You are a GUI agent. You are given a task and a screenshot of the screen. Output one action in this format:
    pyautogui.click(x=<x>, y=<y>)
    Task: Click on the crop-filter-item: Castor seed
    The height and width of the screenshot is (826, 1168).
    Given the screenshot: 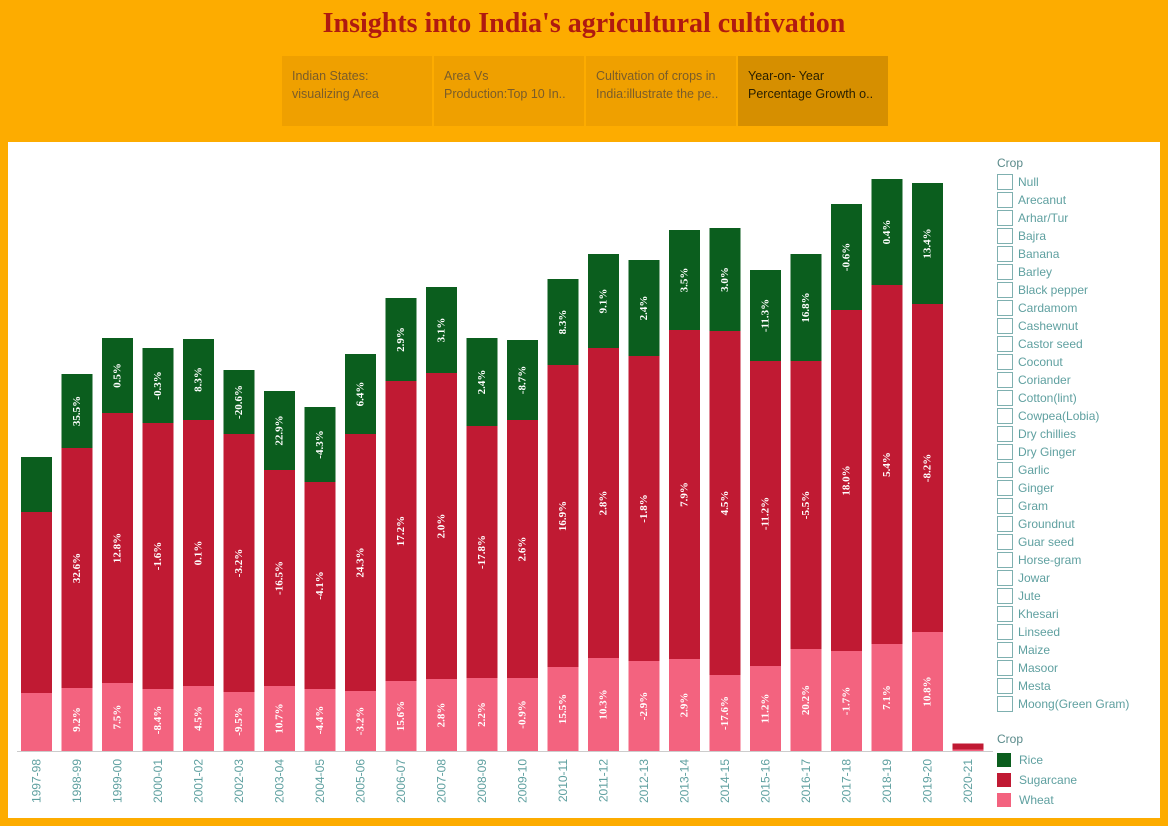 What is the action you would take?
    pyautogui.click(x=1077, y=344)
    